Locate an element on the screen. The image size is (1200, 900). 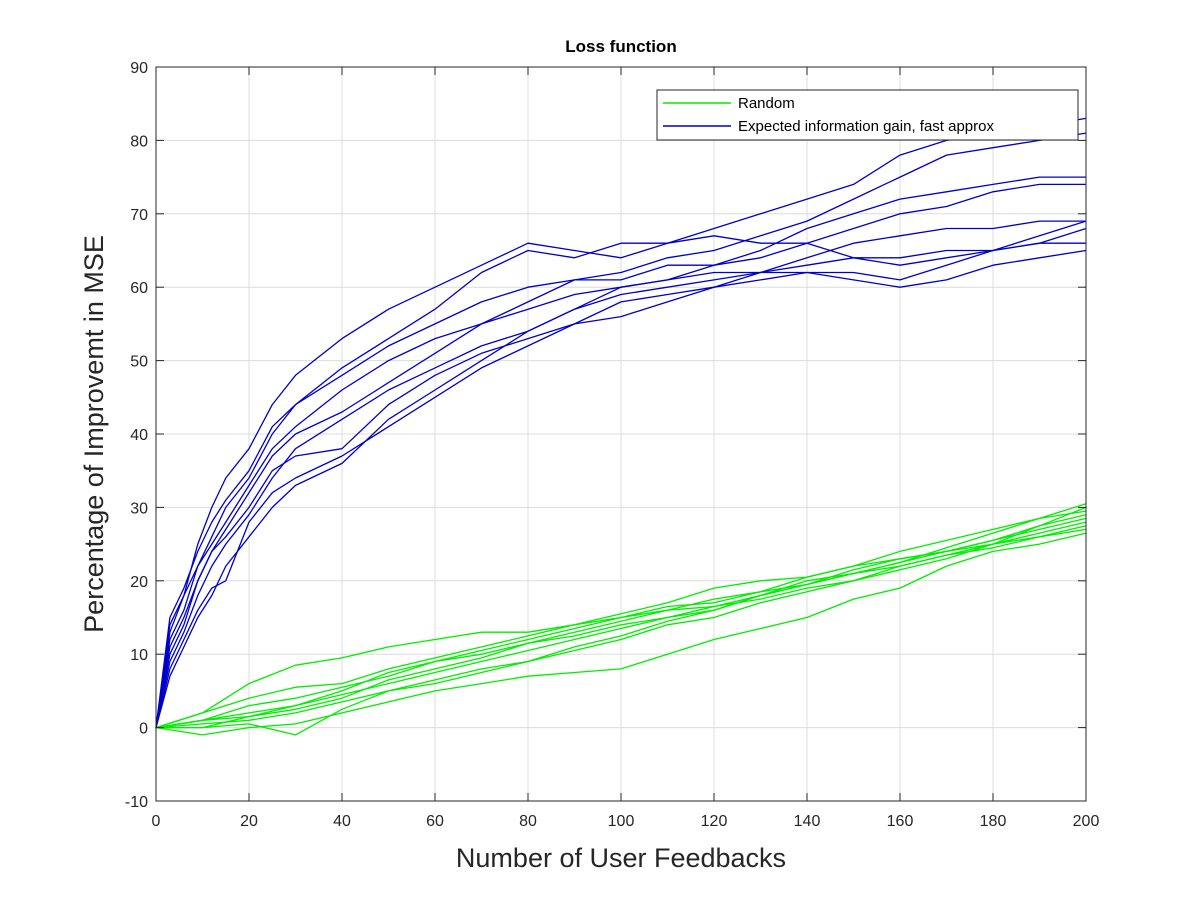
y-tick-label: 40 is located at coordinates (139, 435).